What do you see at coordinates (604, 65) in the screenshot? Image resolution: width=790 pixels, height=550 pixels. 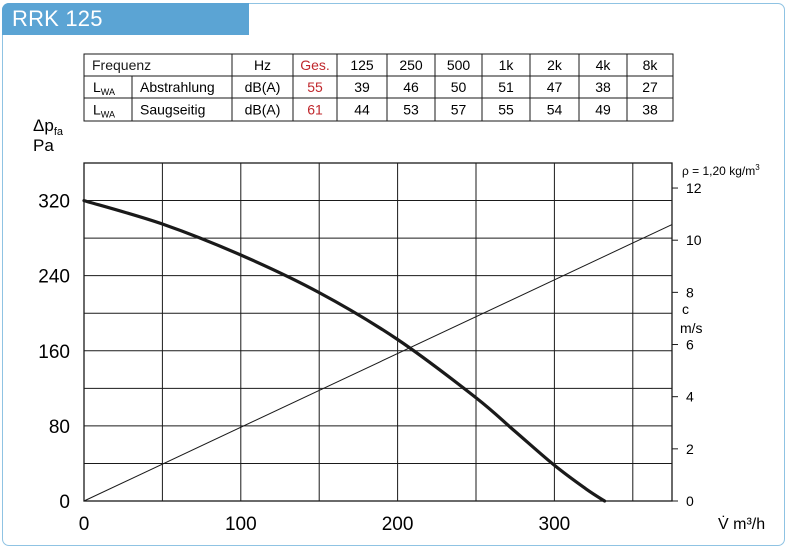 I see `table-header-band: 4k` at bounding box center [604, 65].